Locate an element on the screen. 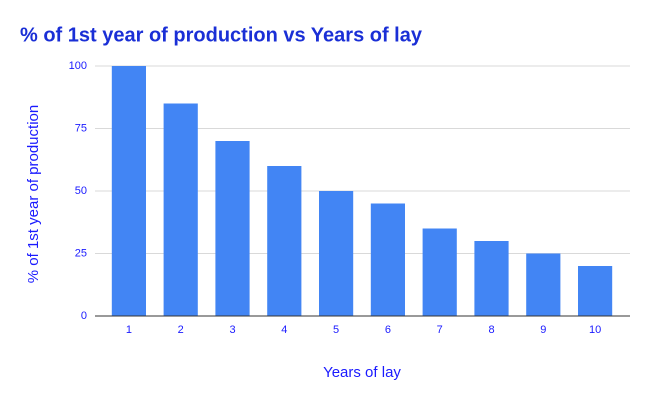 Image resolution: width=650 pixels, height=402 pixels. y-tick-label: 25 is located at coordinates (81, 253).